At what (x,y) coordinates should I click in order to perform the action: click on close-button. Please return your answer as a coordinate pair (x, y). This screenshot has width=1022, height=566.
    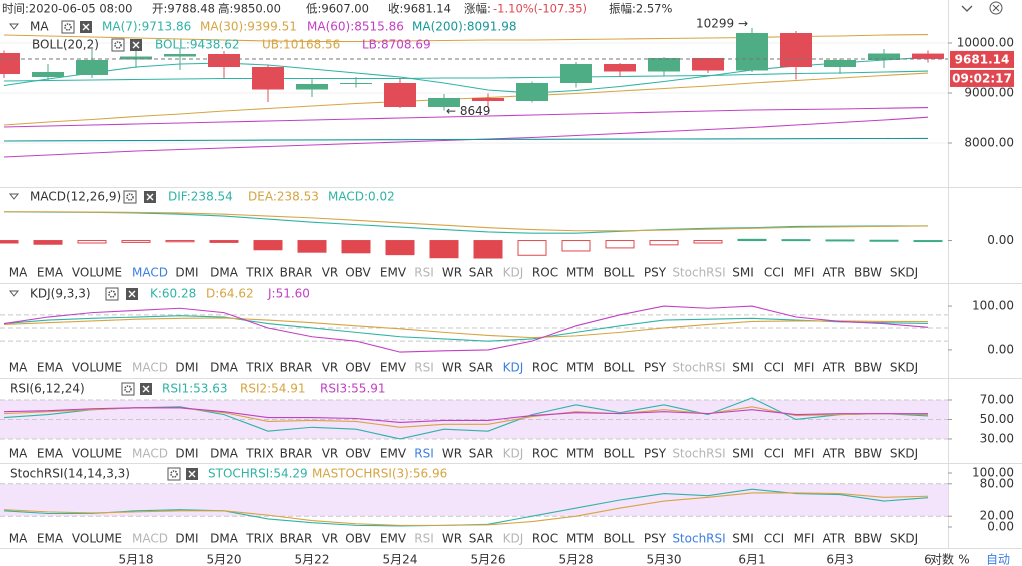
    Looking at the image, I should click on (996, 8).